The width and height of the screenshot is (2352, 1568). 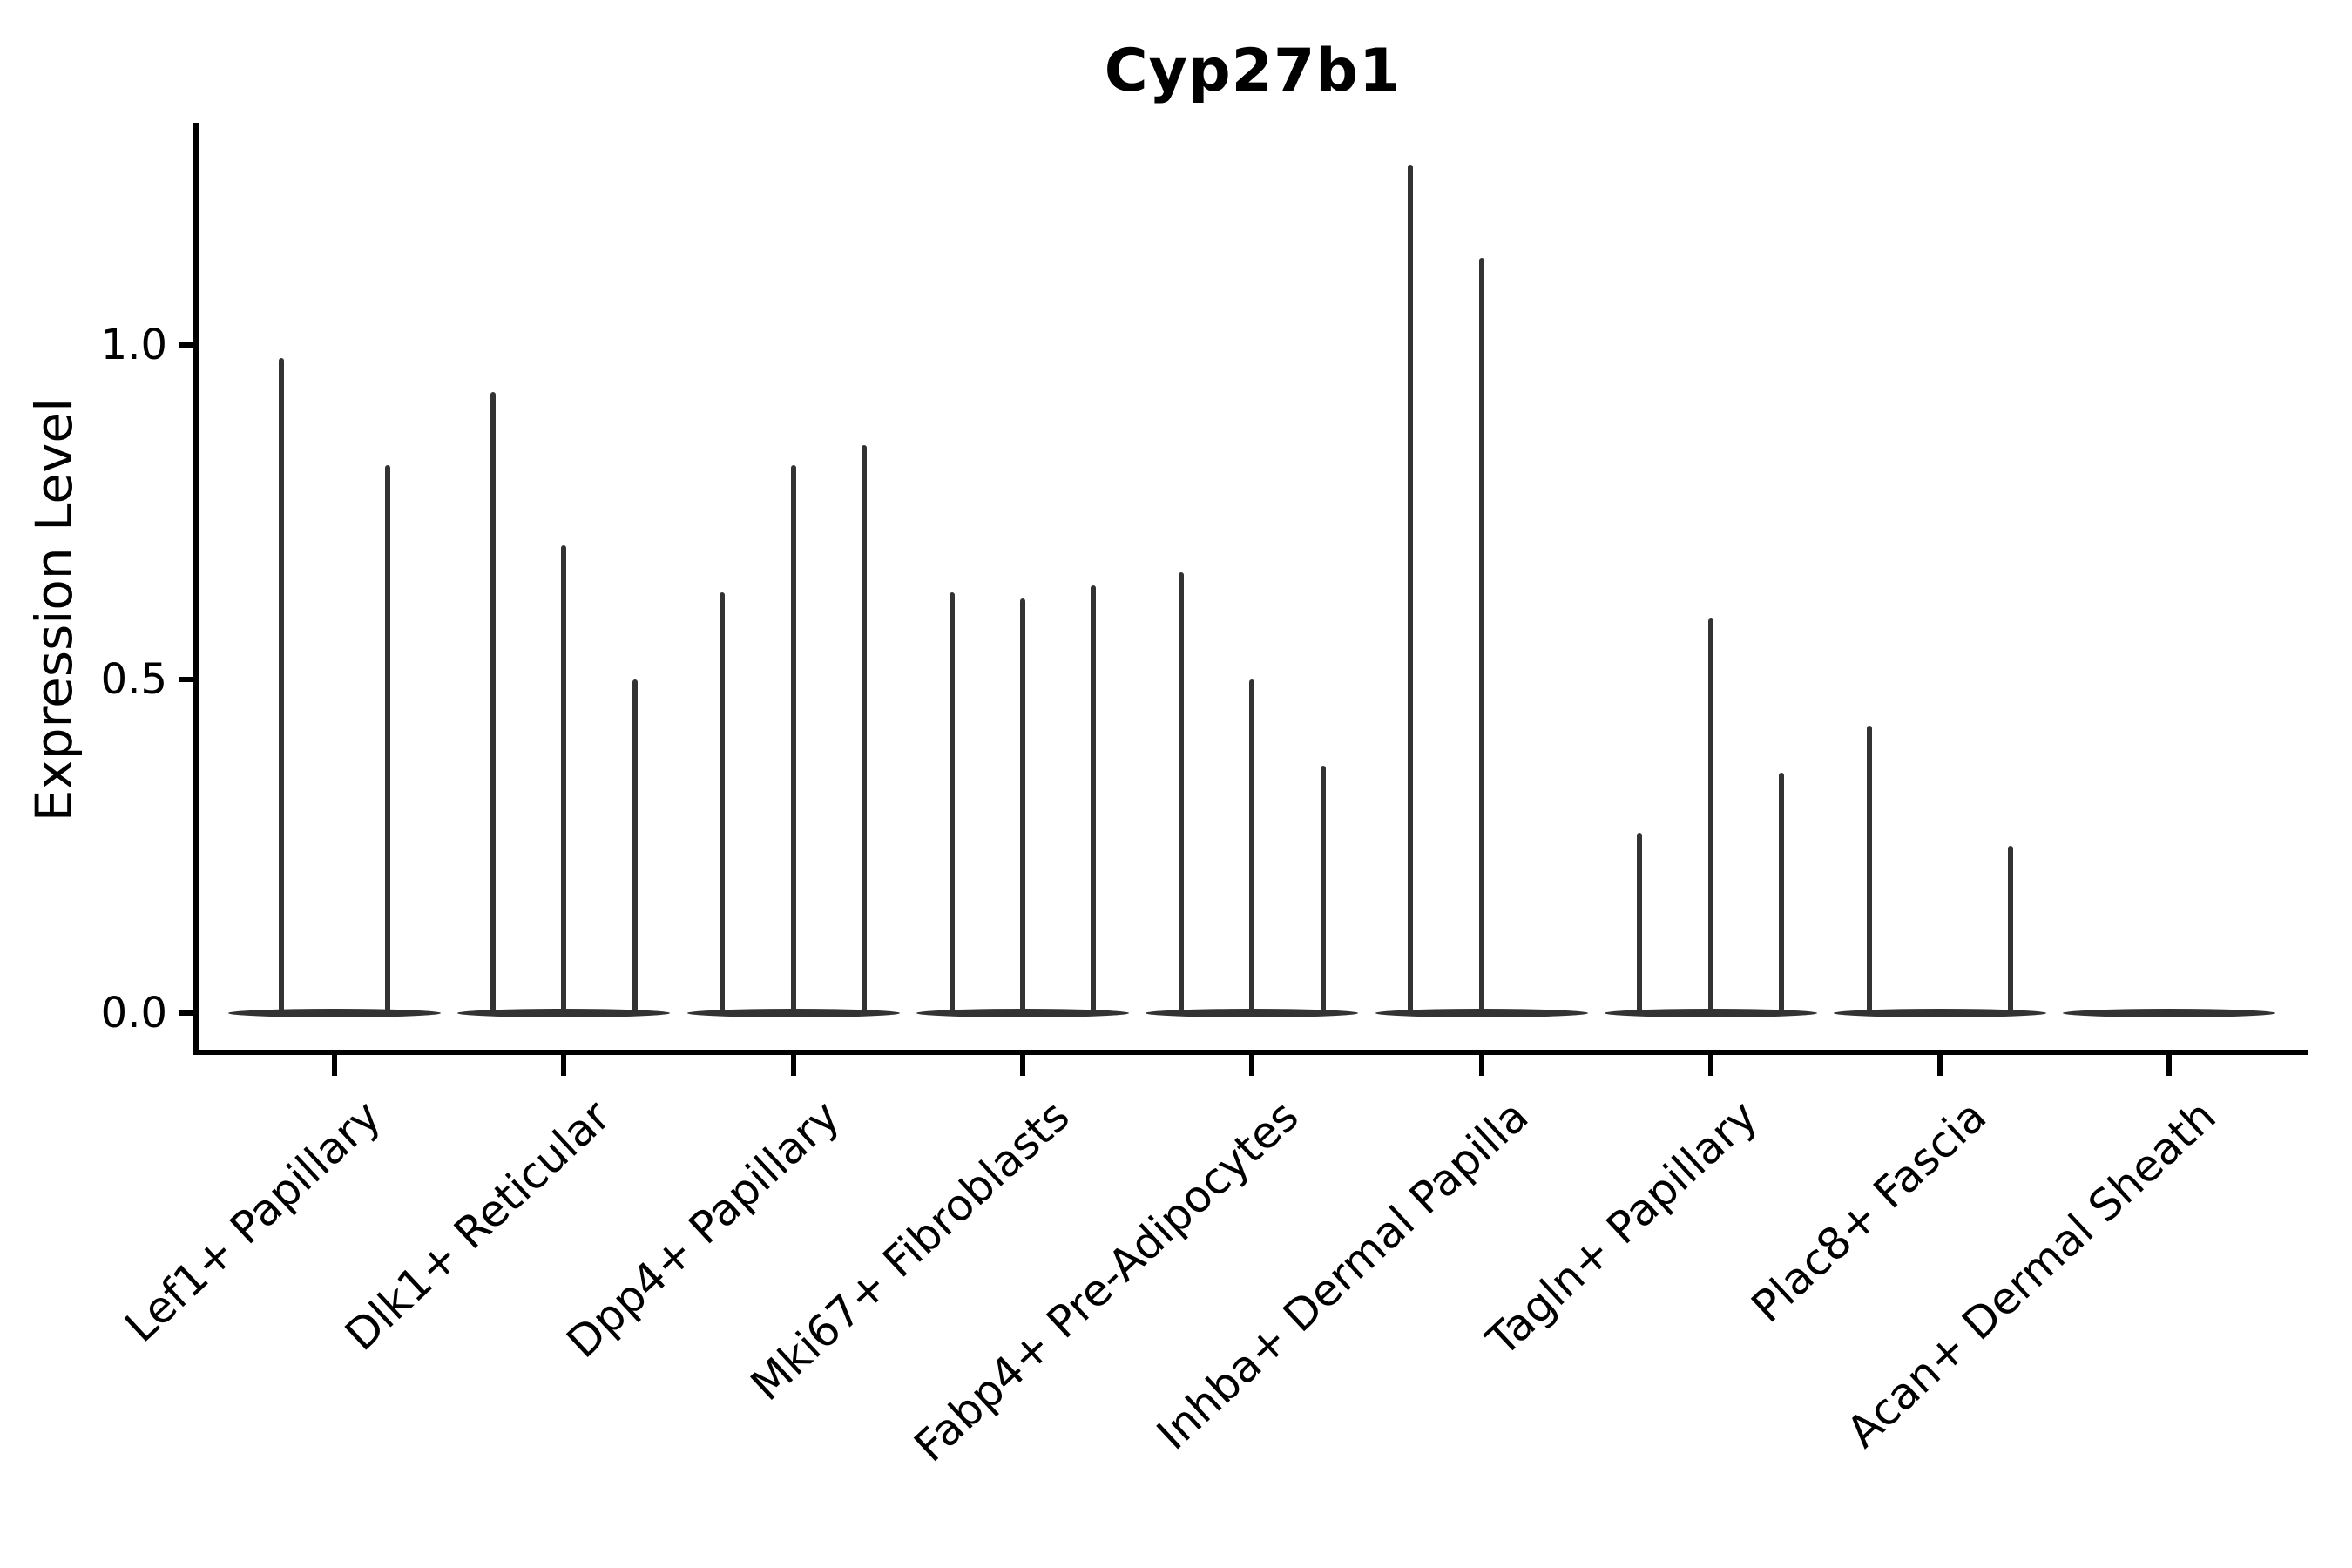 What do you see at coordinates (1870, 1212) in the screenshot?
I see `x-tick-label: Plac8+ Fascia` at bounding box center [1870, 1212].